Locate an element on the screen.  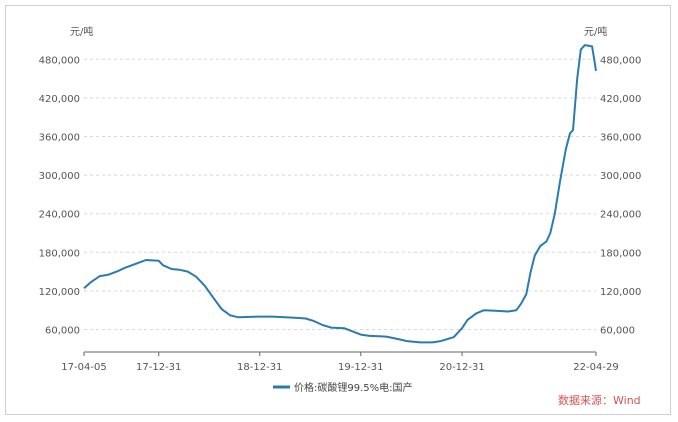
y-tick-label-left: 300,000 is located at coordinates (59, 176).